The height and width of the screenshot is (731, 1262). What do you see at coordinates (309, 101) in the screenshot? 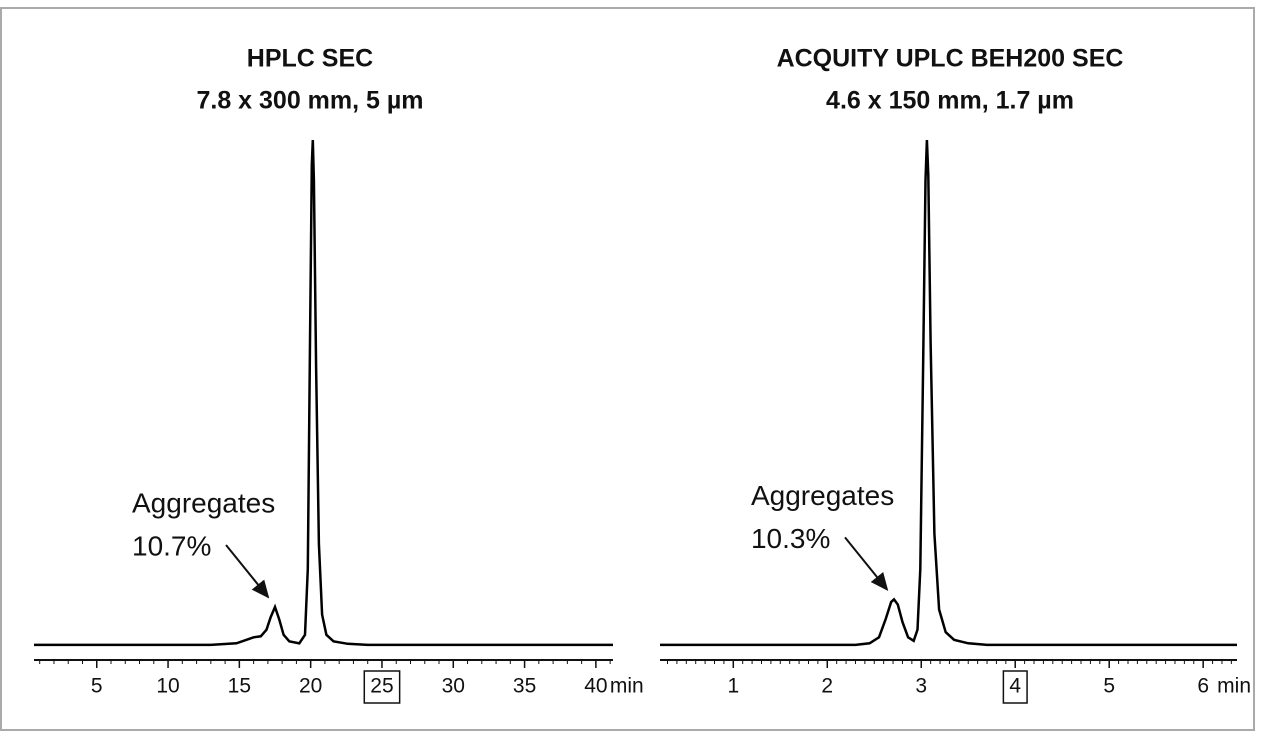
I see `chart-subtitle: 7.8 x 300 mm, 5 µm` at bounding box center [309, 101].